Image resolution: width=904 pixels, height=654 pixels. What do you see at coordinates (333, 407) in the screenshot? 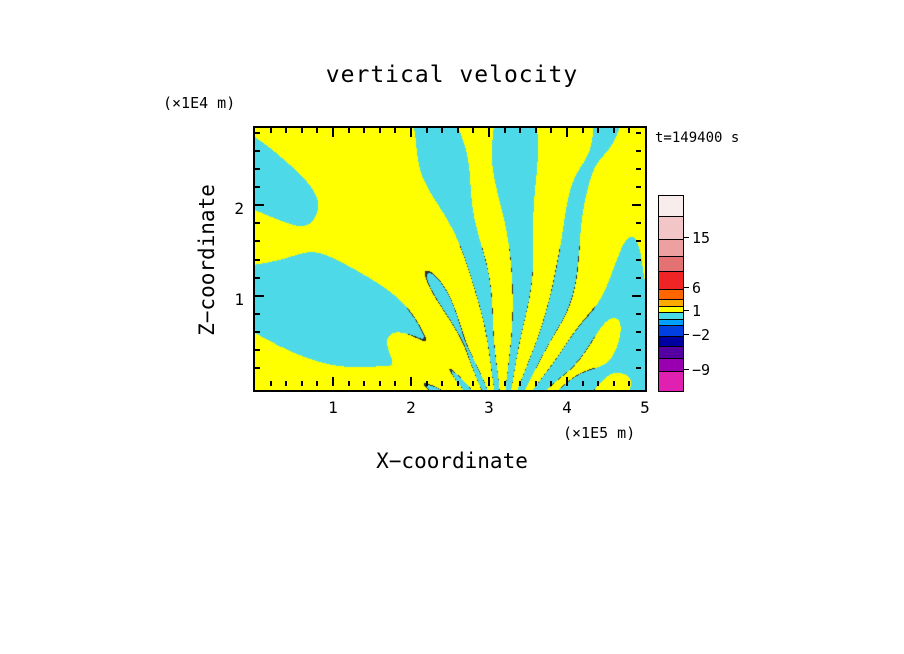
I see `x-tick-label: 1` at bounding box center [333, 407].